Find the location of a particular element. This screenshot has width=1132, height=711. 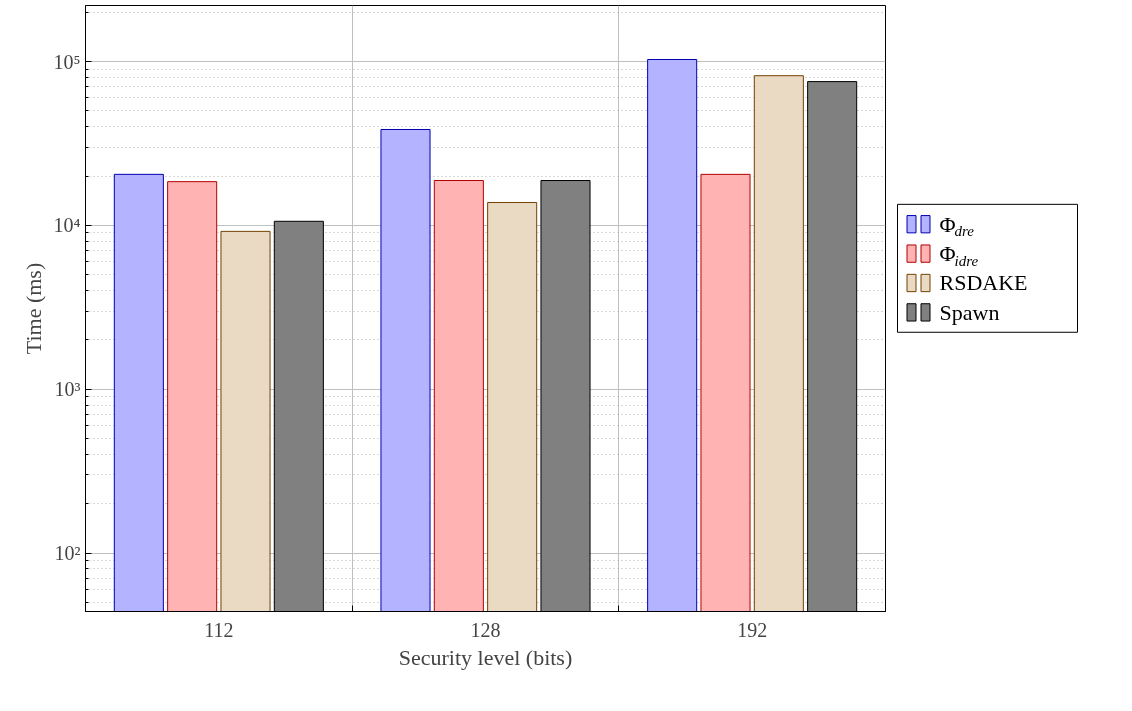

legend-label: RSDAKE is located at coordinates (983, 283).